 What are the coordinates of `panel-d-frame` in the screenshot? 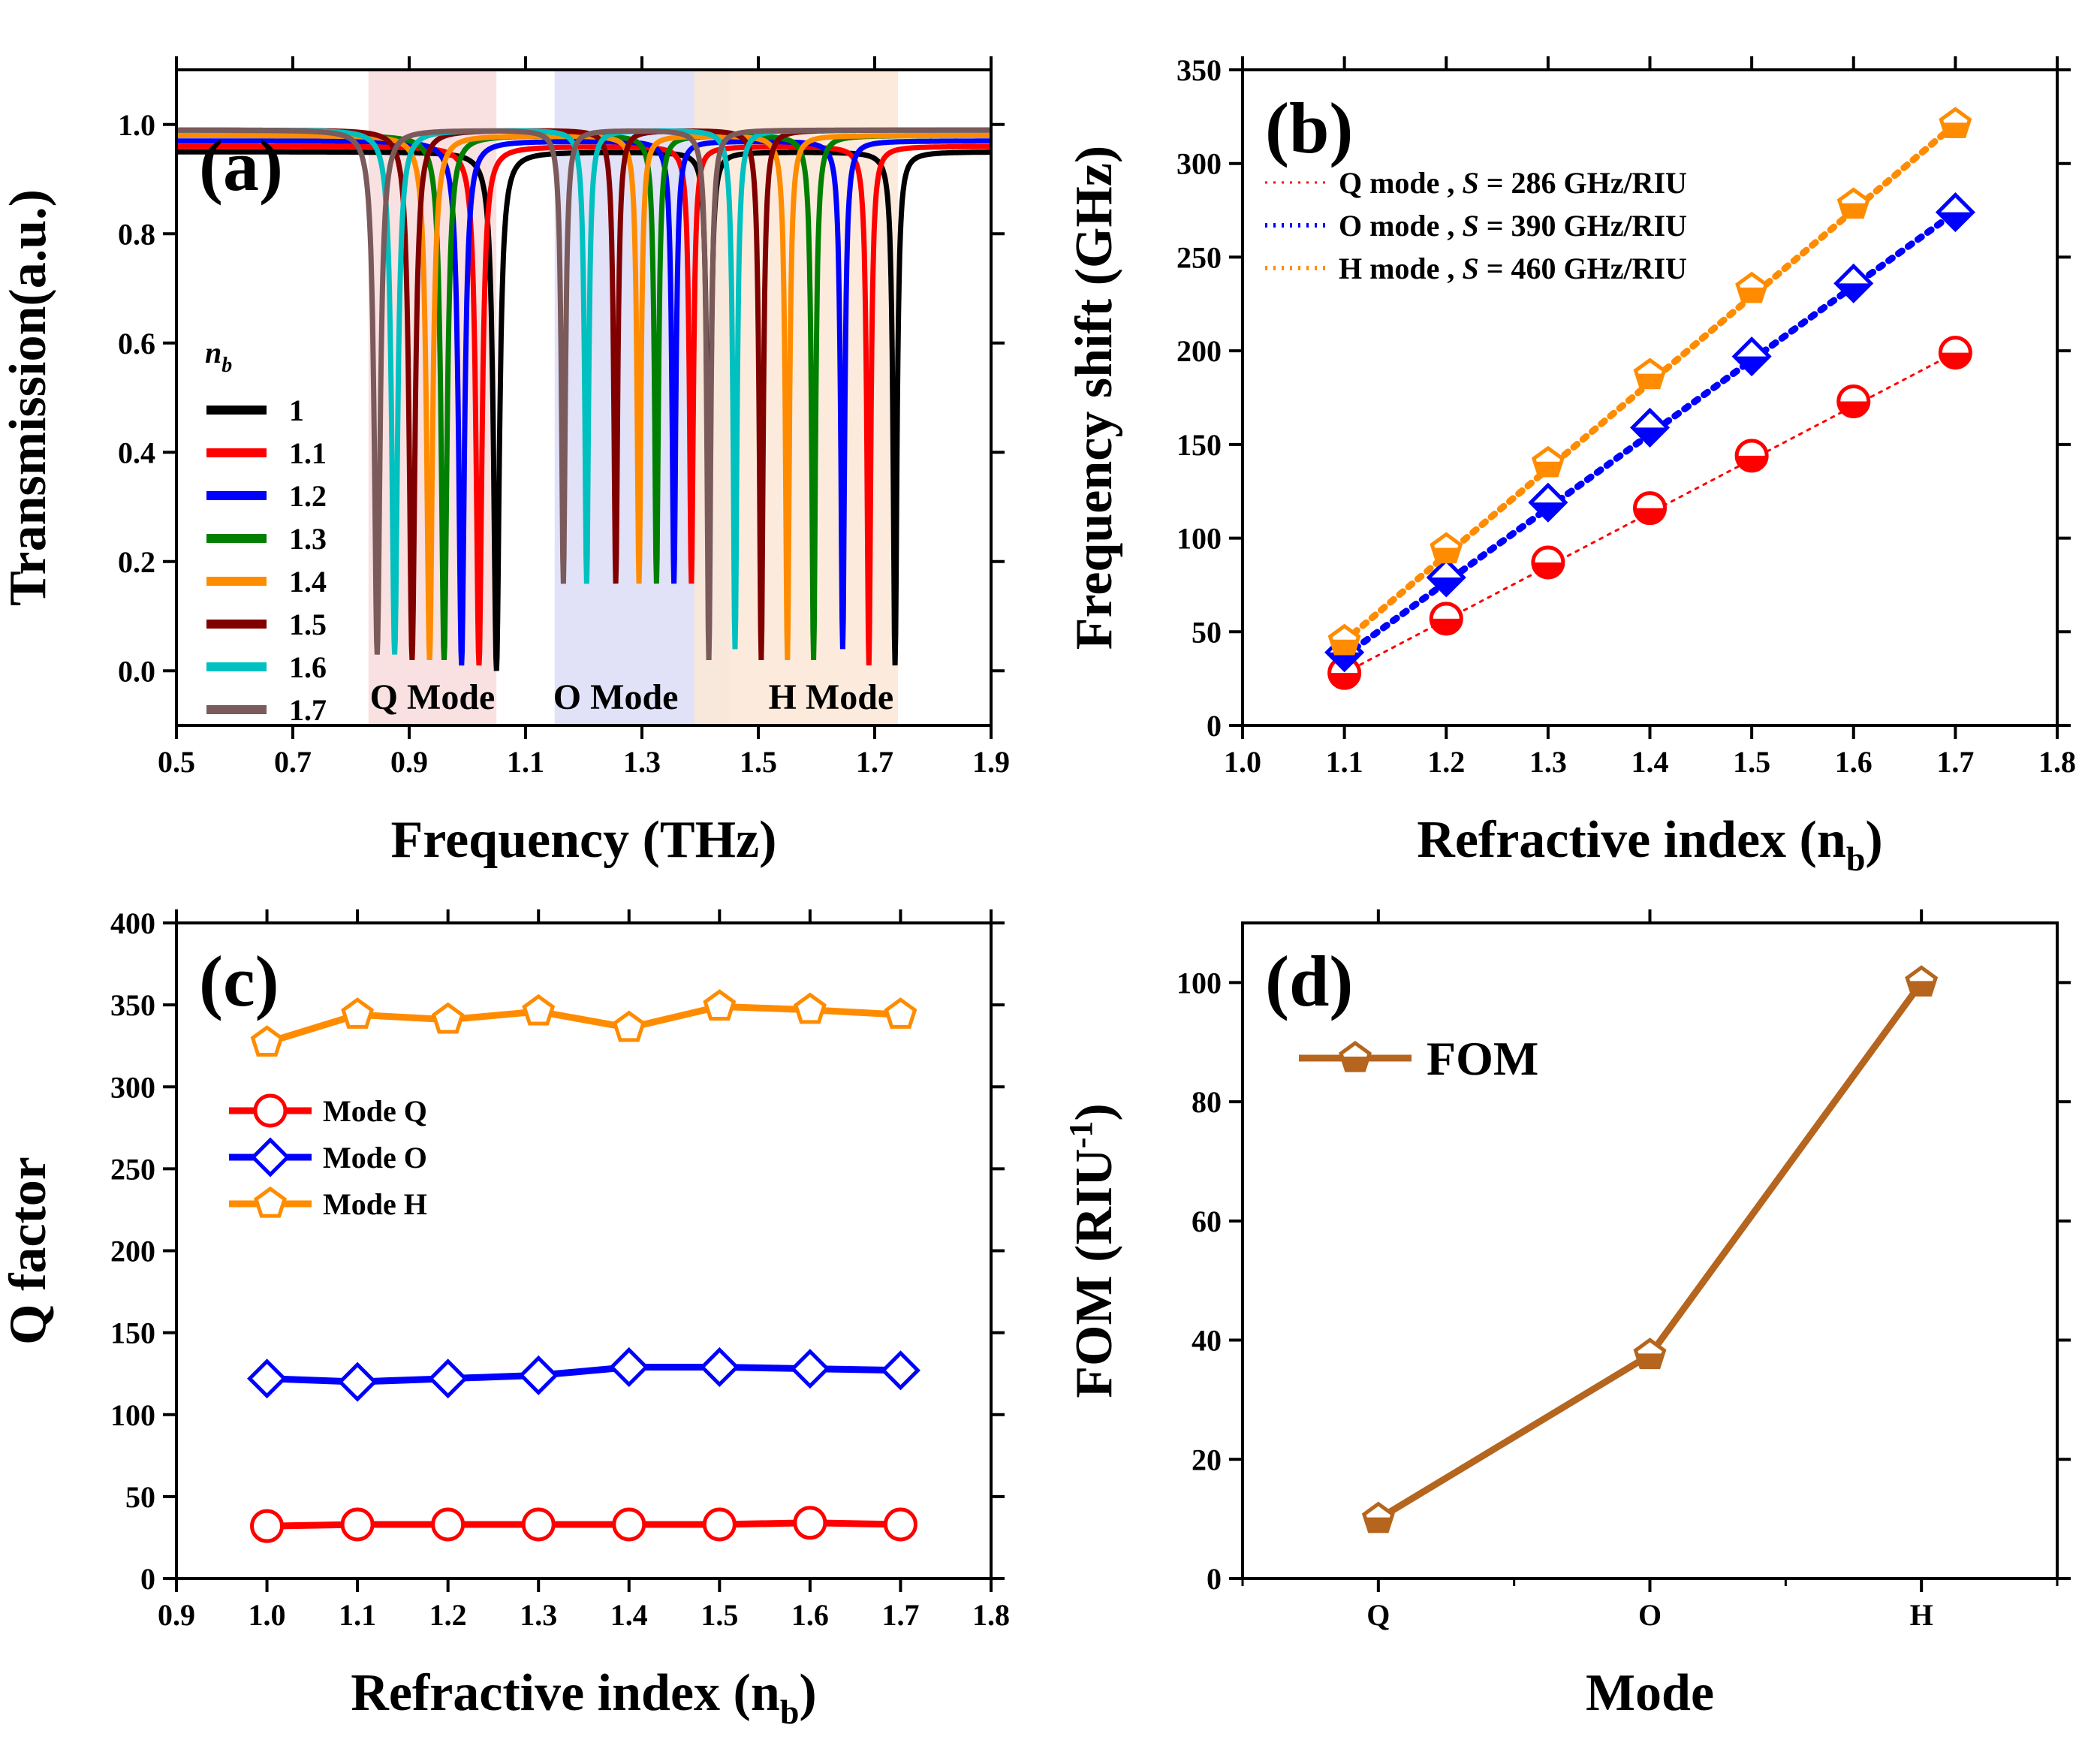 It's located at (1650, 1250).